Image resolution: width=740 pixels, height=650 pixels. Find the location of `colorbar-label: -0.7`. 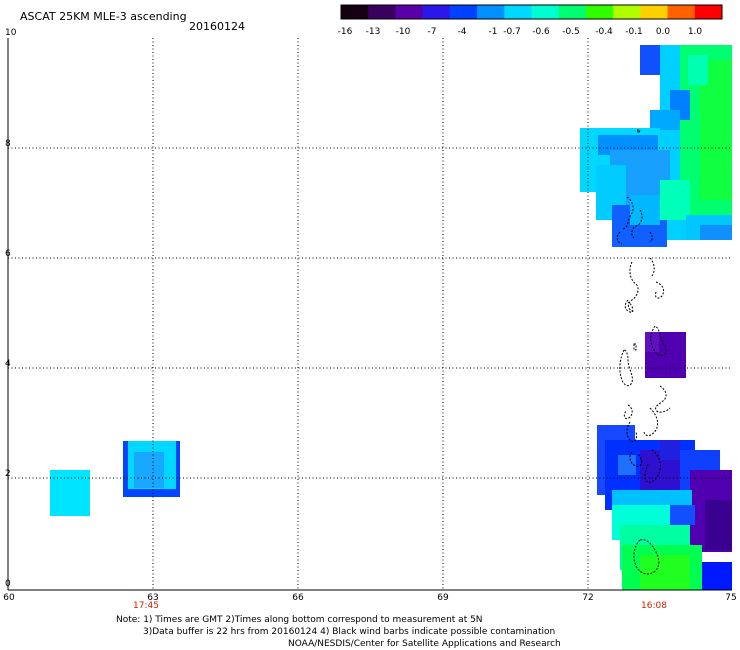

colorbar-label: -0.7 is located at coordinates (512, 32).